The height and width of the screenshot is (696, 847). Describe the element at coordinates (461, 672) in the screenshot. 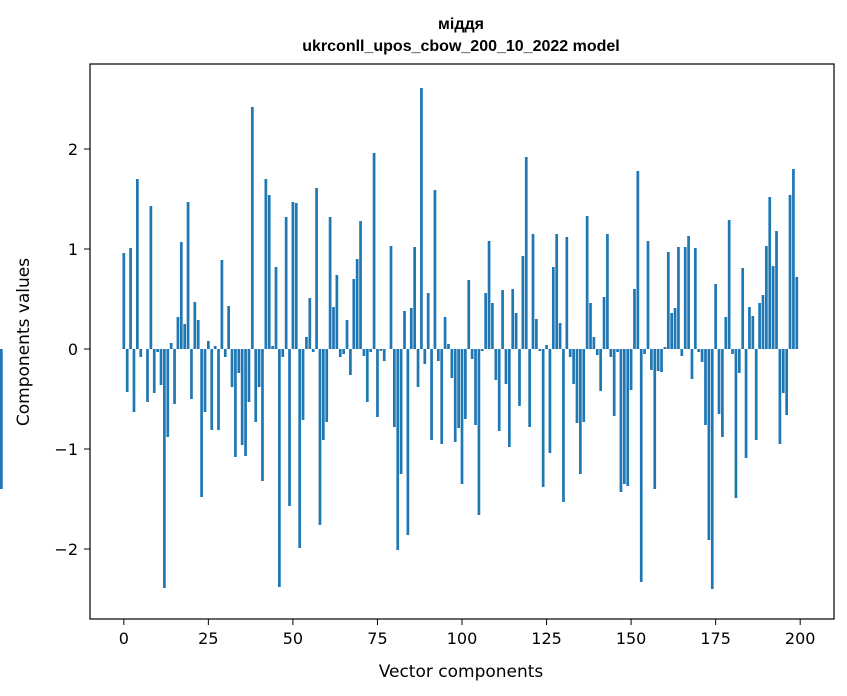

I see `x-axis-label: Vector components` at that location.